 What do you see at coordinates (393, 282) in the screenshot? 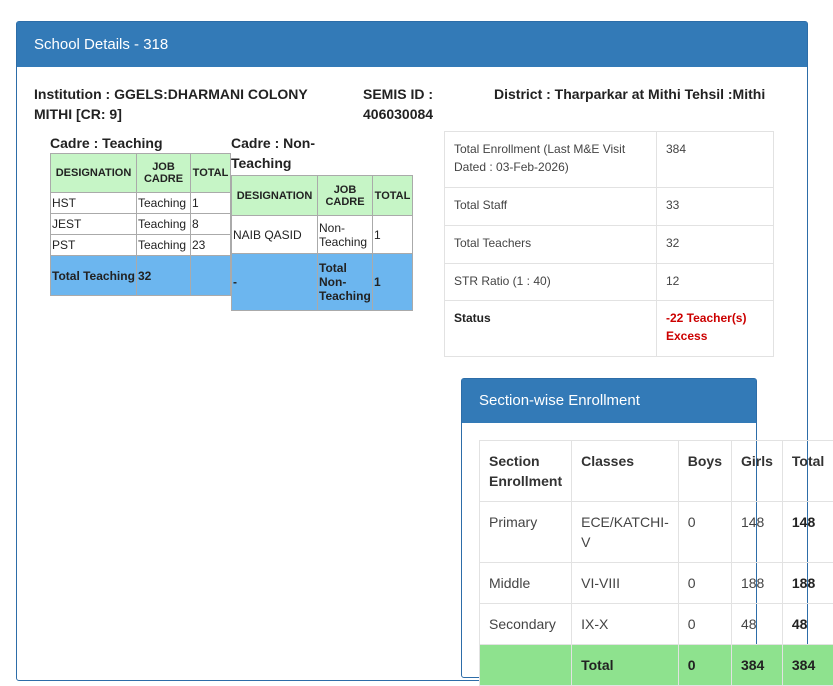
I see `cell-total-value: 1` at bounding box center [393, 282].